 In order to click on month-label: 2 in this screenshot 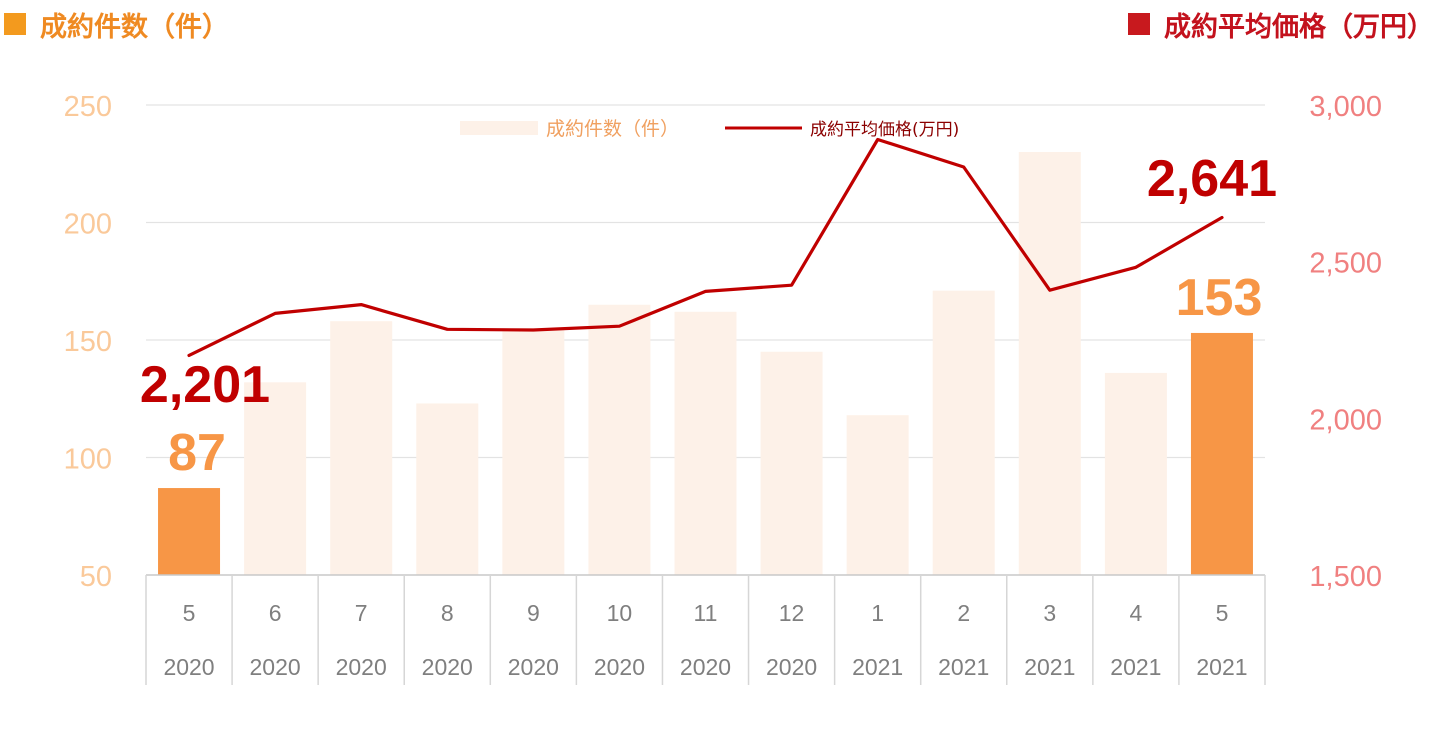, I will do `click(963, 613)`.